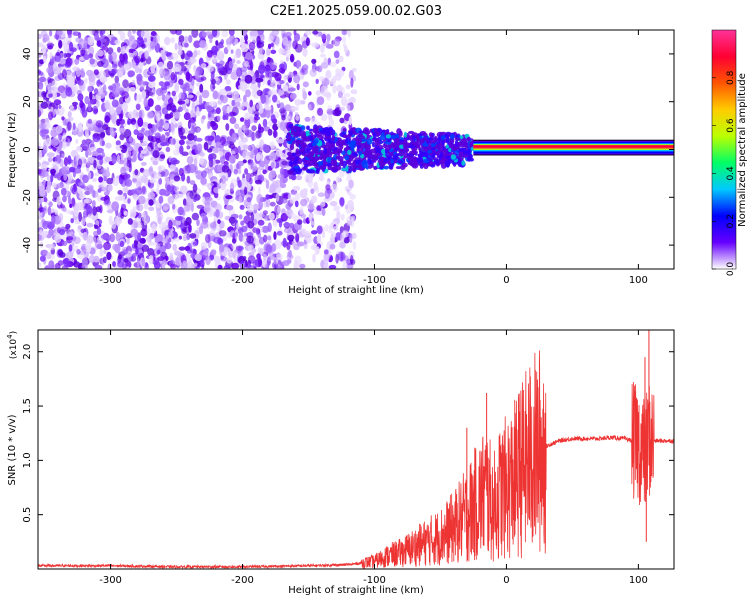 Image resolution: width=750 pixels, height=604 pixels. I want to click on colorbar-tick-label: 0.8, so click(731, 77).